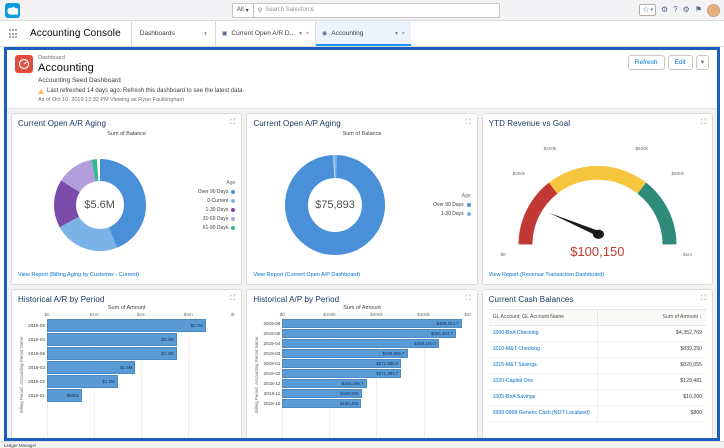  I want to click on cell-account-name: 9999-9999 Generic Cash (NOT Localized), so click(543, 413).